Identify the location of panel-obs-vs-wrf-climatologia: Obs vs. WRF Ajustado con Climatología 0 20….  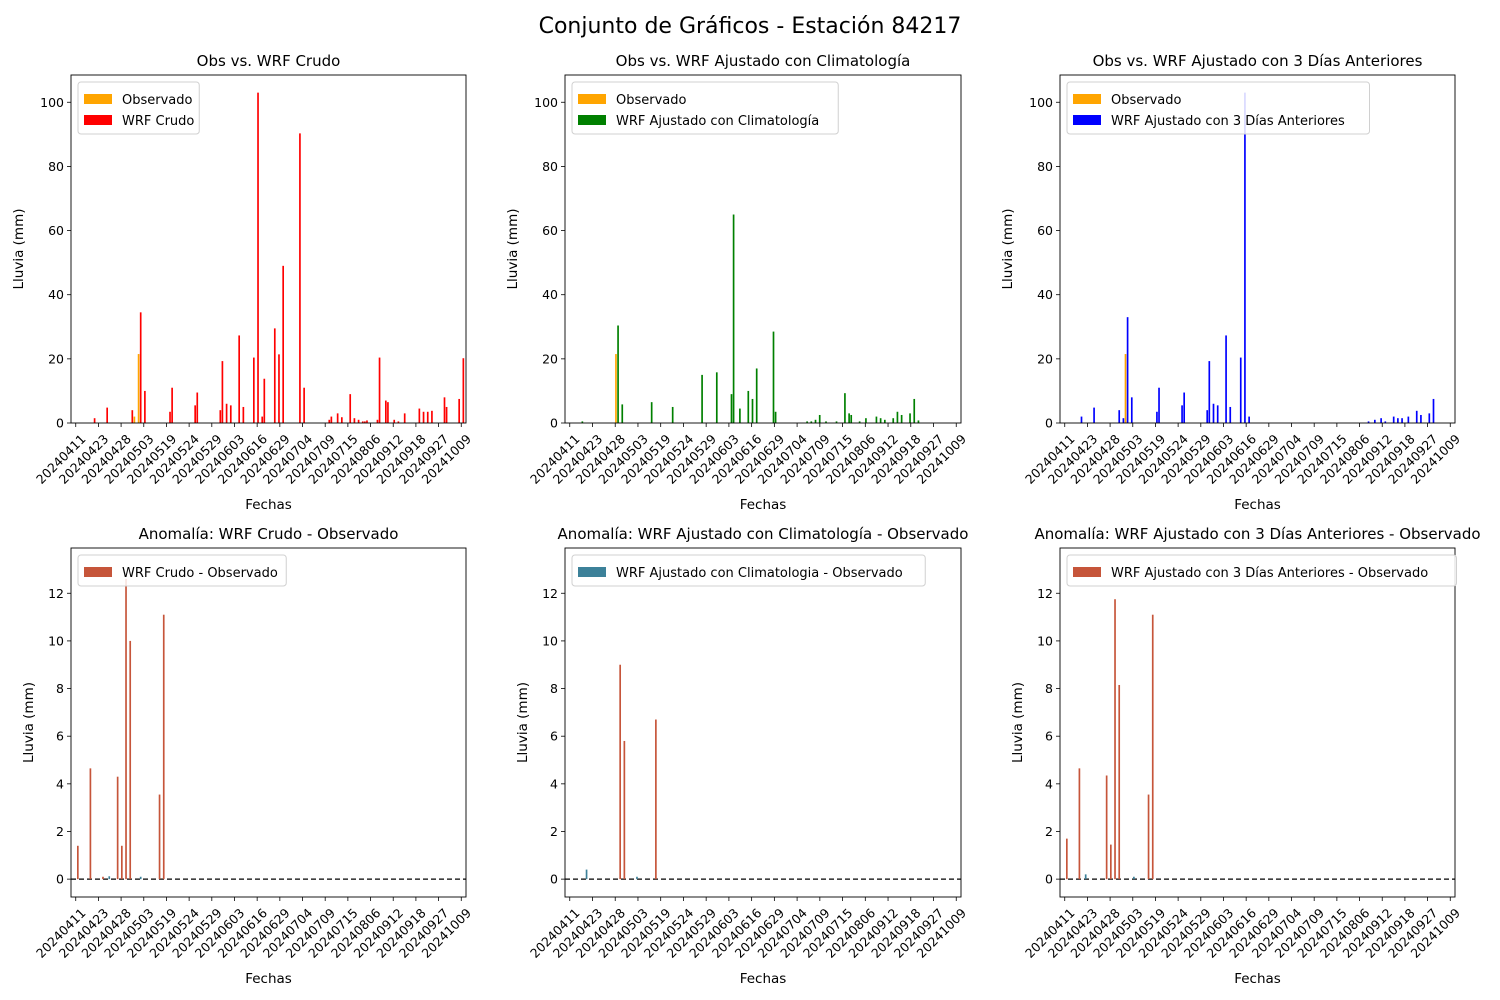
(737, 282).